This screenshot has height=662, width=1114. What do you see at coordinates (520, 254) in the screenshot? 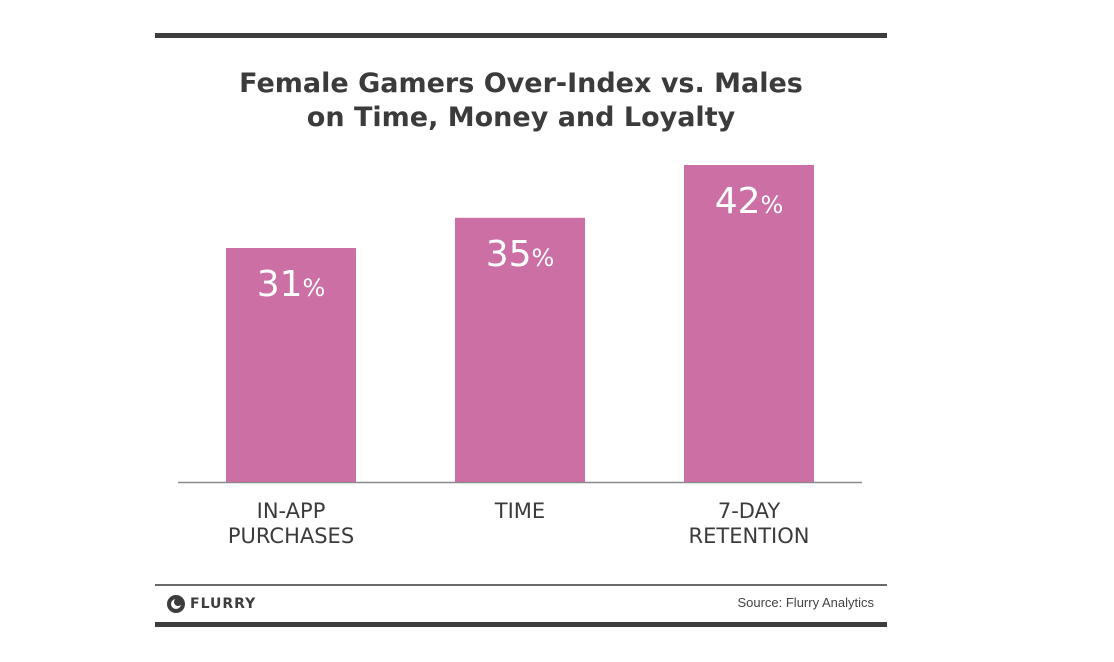
I see `bar-value-label-1: 35%` at bounding box center [520, 254].